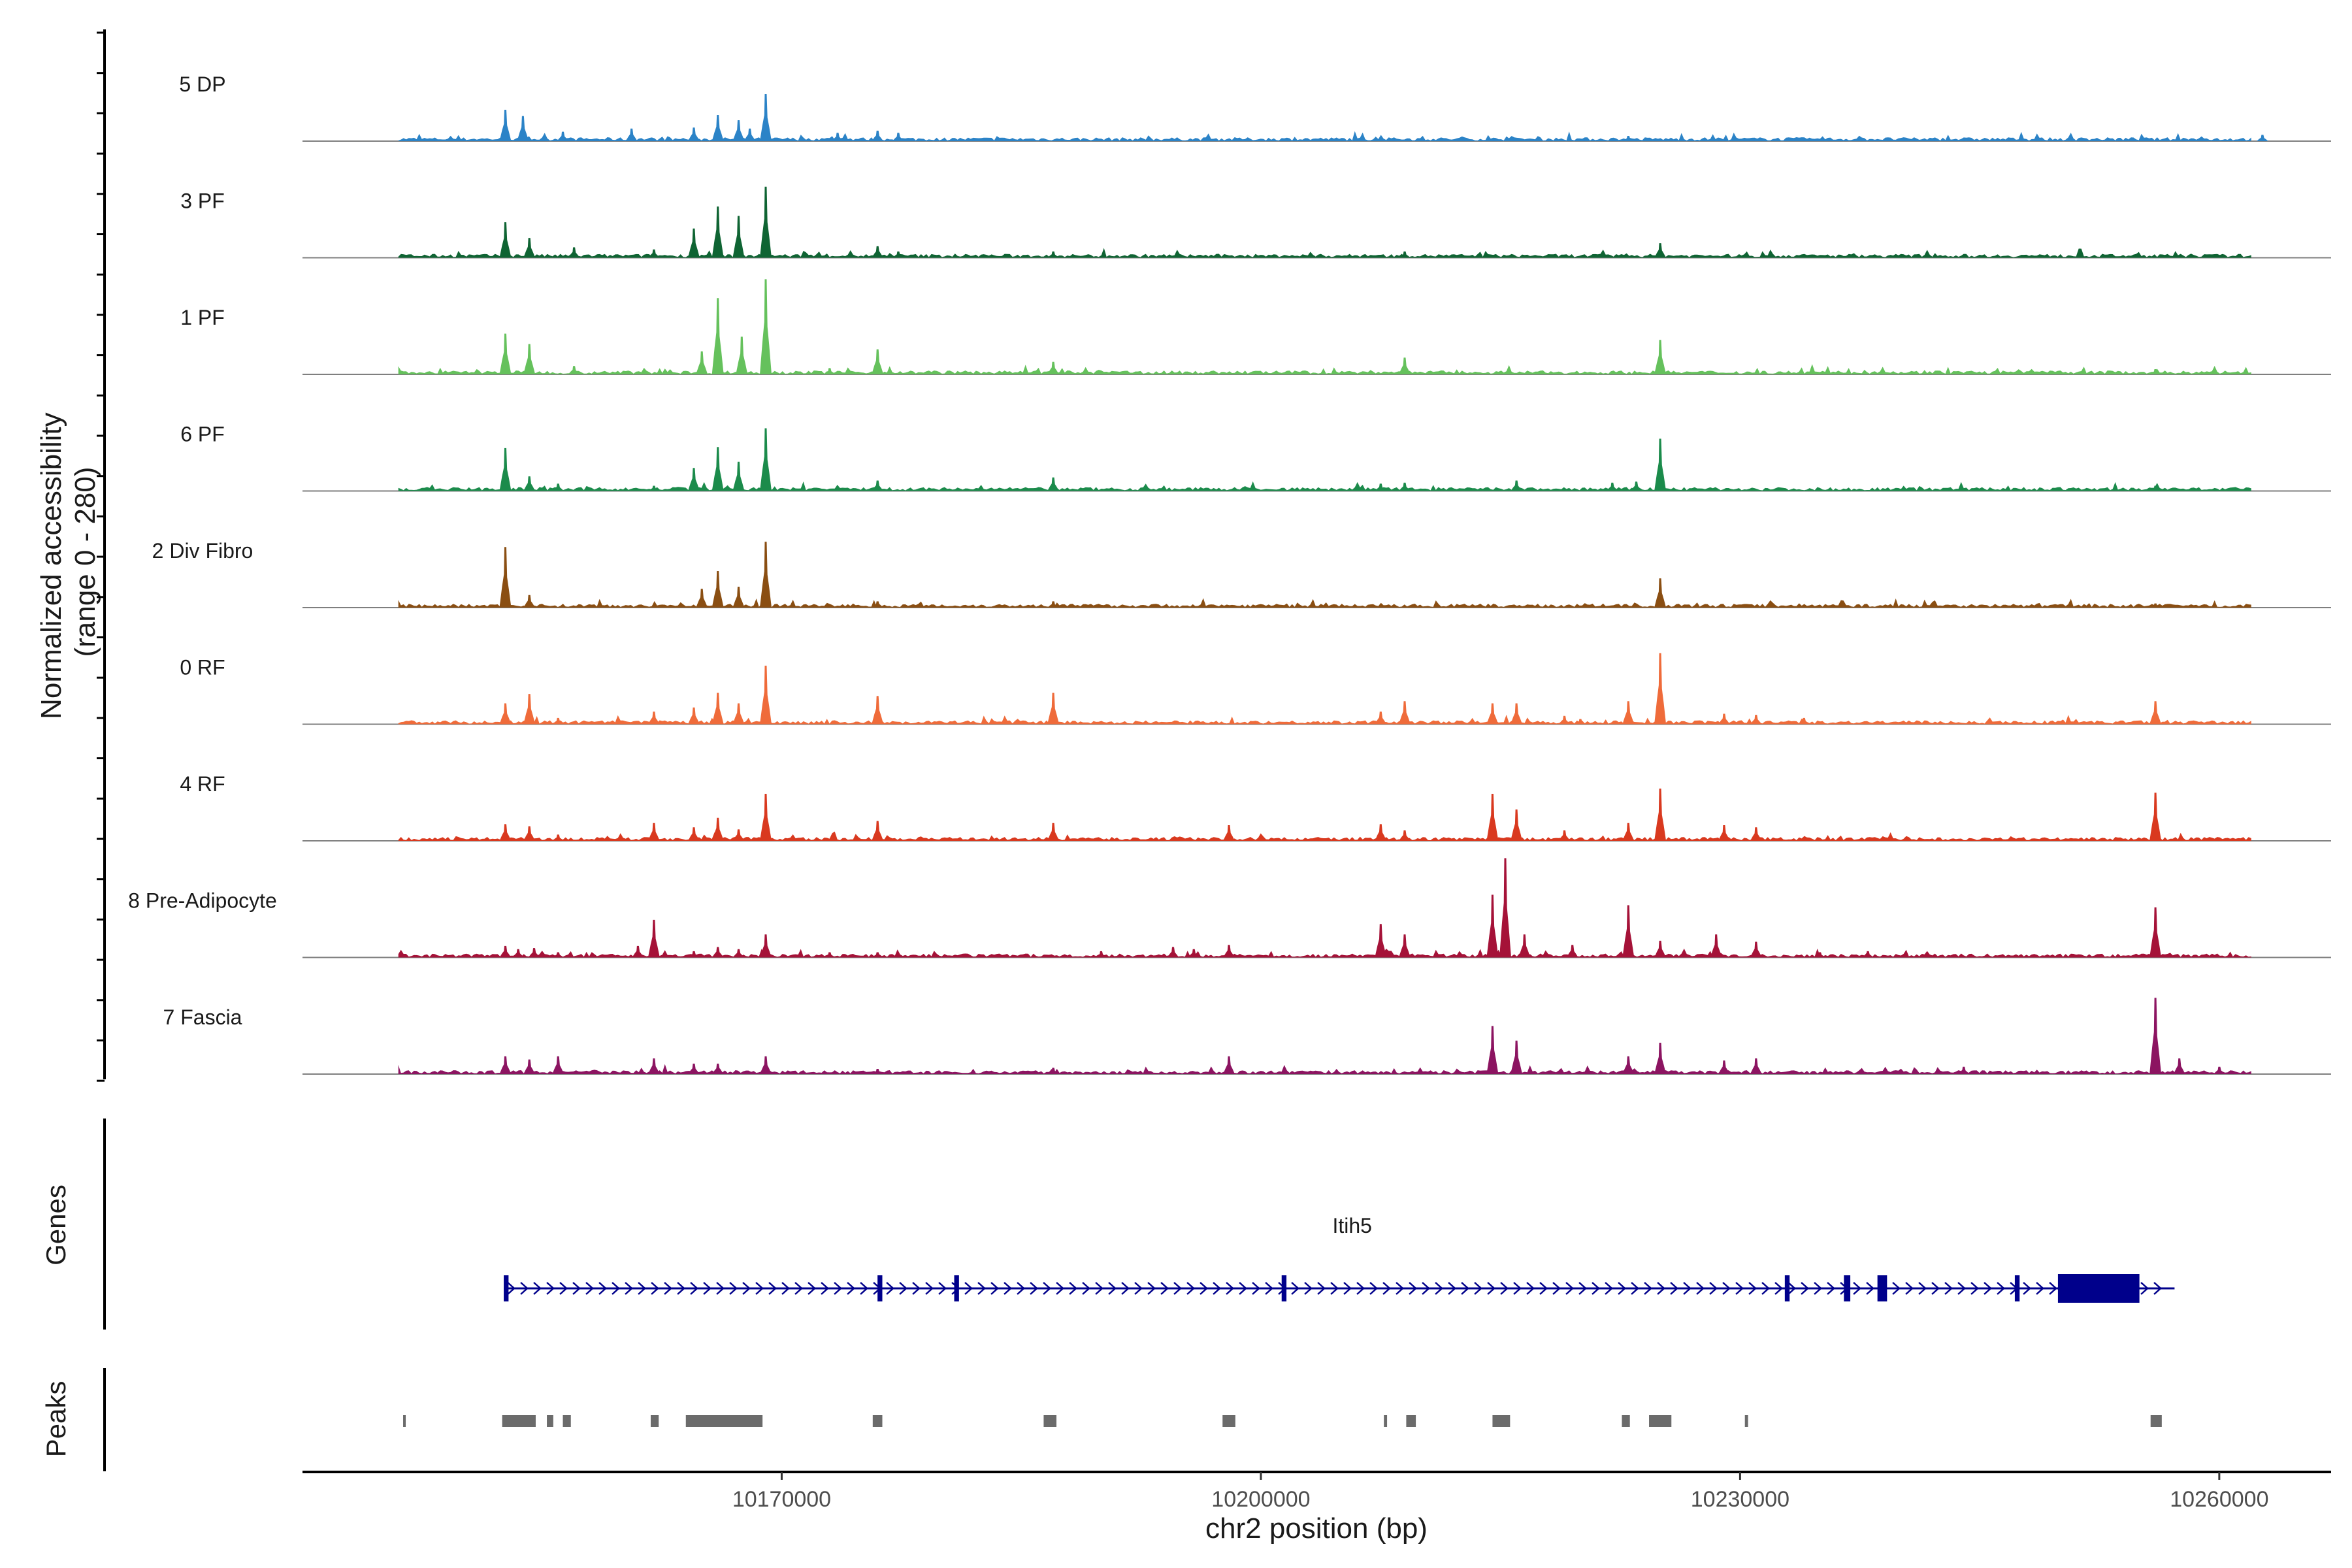 This screenshot has width=2352, height=1568. I want to click on x-tick-label: 10260000, so click(2219, 1499).